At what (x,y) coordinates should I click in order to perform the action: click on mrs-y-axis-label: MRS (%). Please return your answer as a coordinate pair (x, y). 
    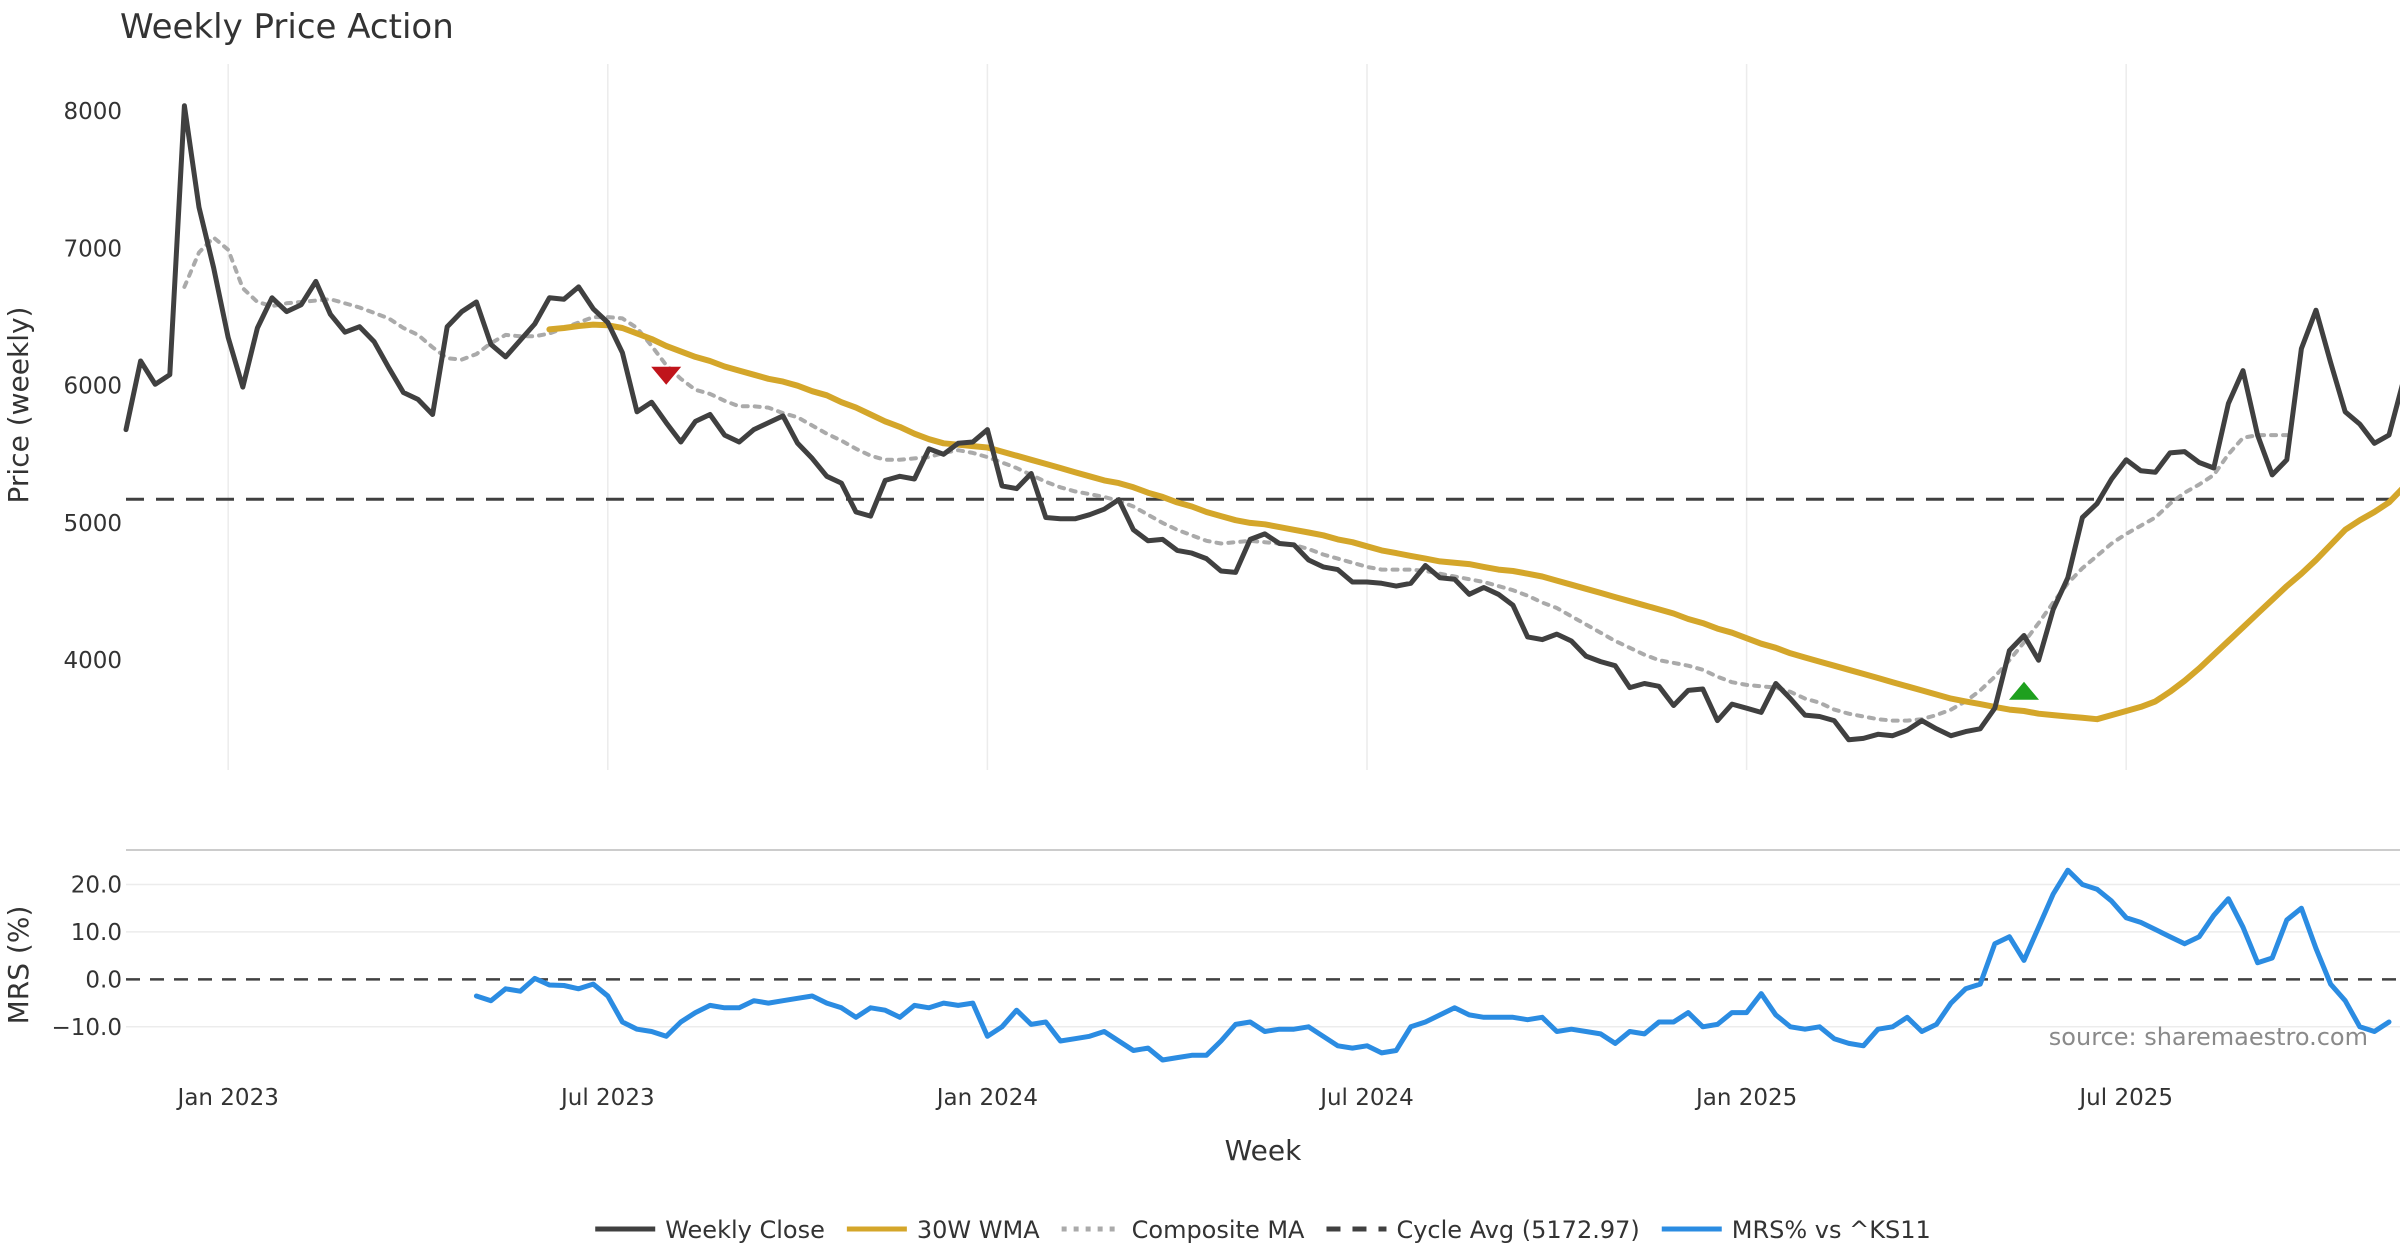
    Looking at the image, I should click on (18, 965).